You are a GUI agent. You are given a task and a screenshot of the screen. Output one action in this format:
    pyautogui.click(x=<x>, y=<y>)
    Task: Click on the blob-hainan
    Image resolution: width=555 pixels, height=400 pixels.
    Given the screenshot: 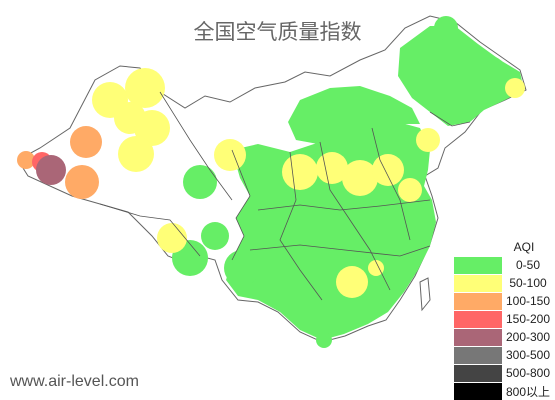 What is the action you would take?
    pyautogui.click(x=324, y=340)
    